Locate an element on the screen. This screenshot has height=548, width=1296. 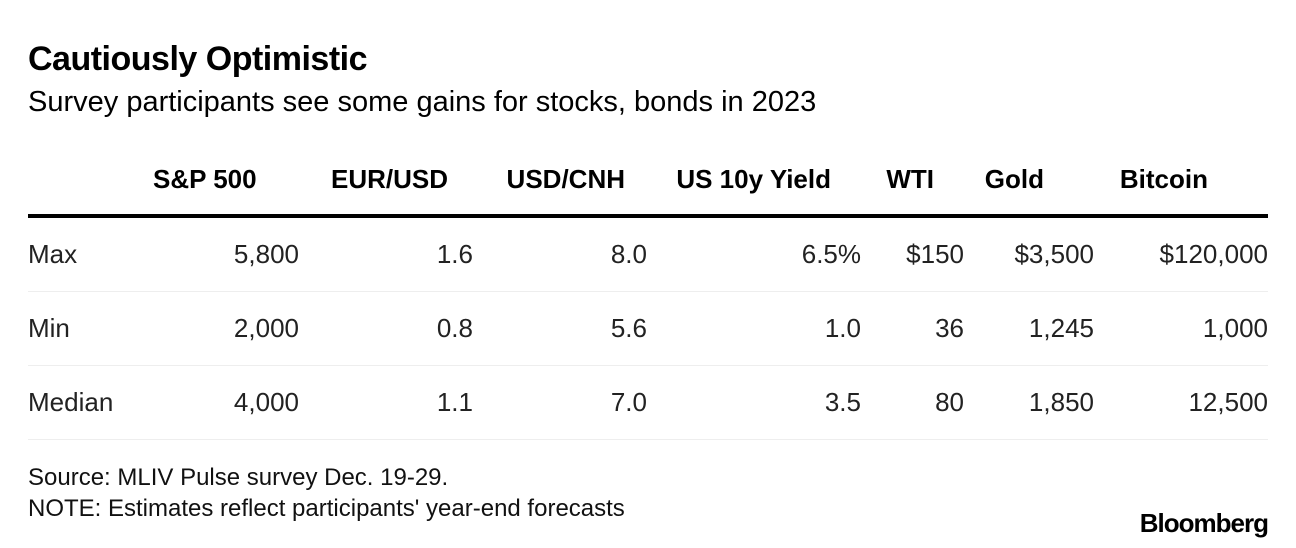
row-label: Max is located at coordinates (53, 254).